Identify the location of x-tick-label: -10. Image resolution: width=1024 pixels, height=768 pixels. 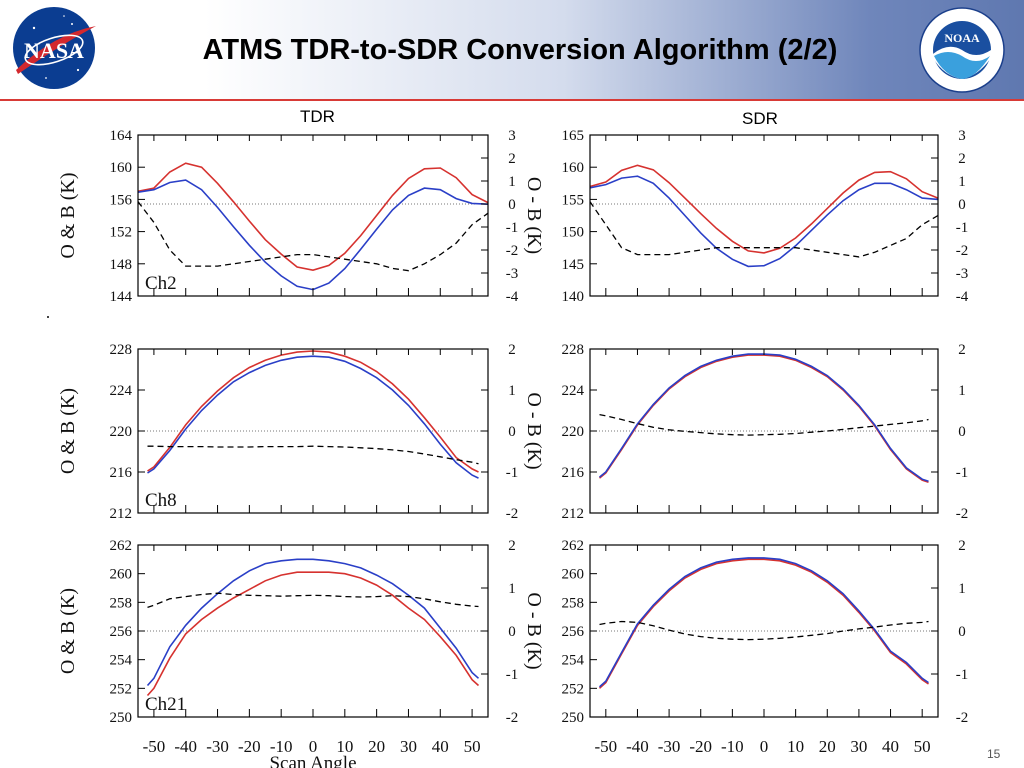
(281, 746).